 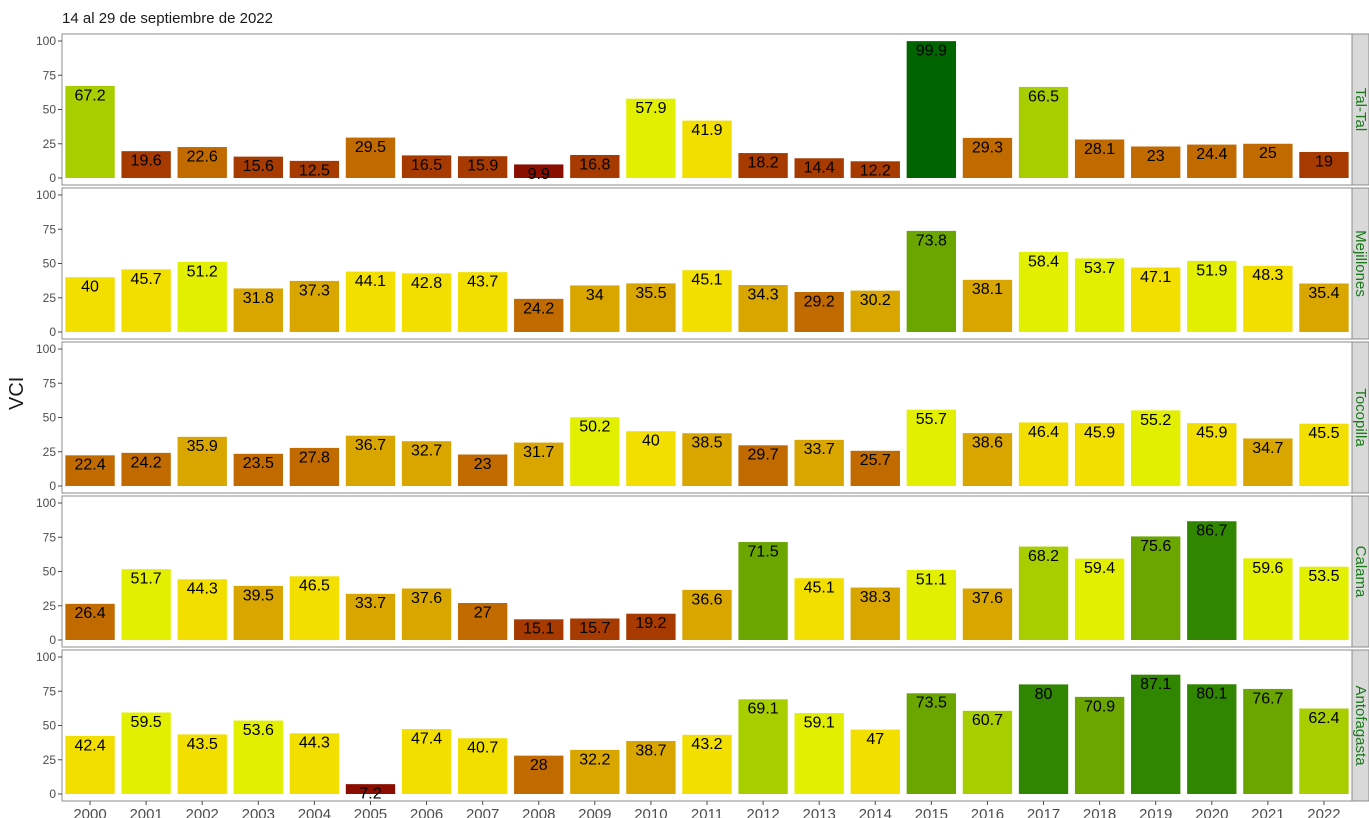 What do you see at coordinates (1360, 572) in the screenshot?
I see `facet-label: Calama` at bounding box center [1360, 572].